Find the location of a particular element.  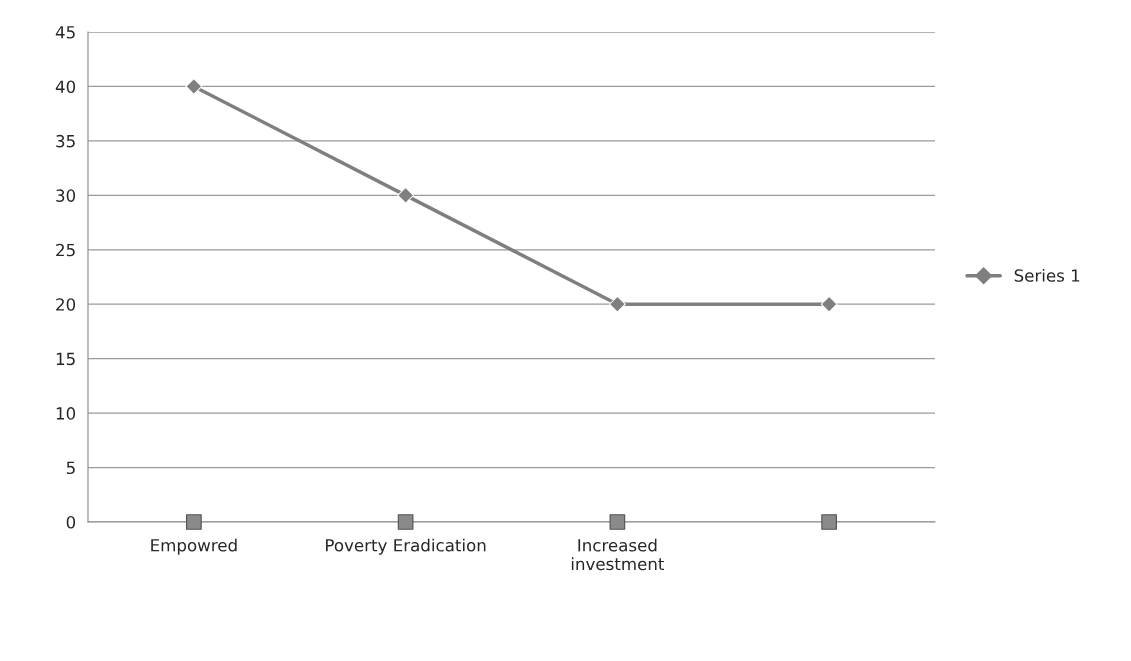

x-tick-label: Increased investment is located at coordinates (618, 554).